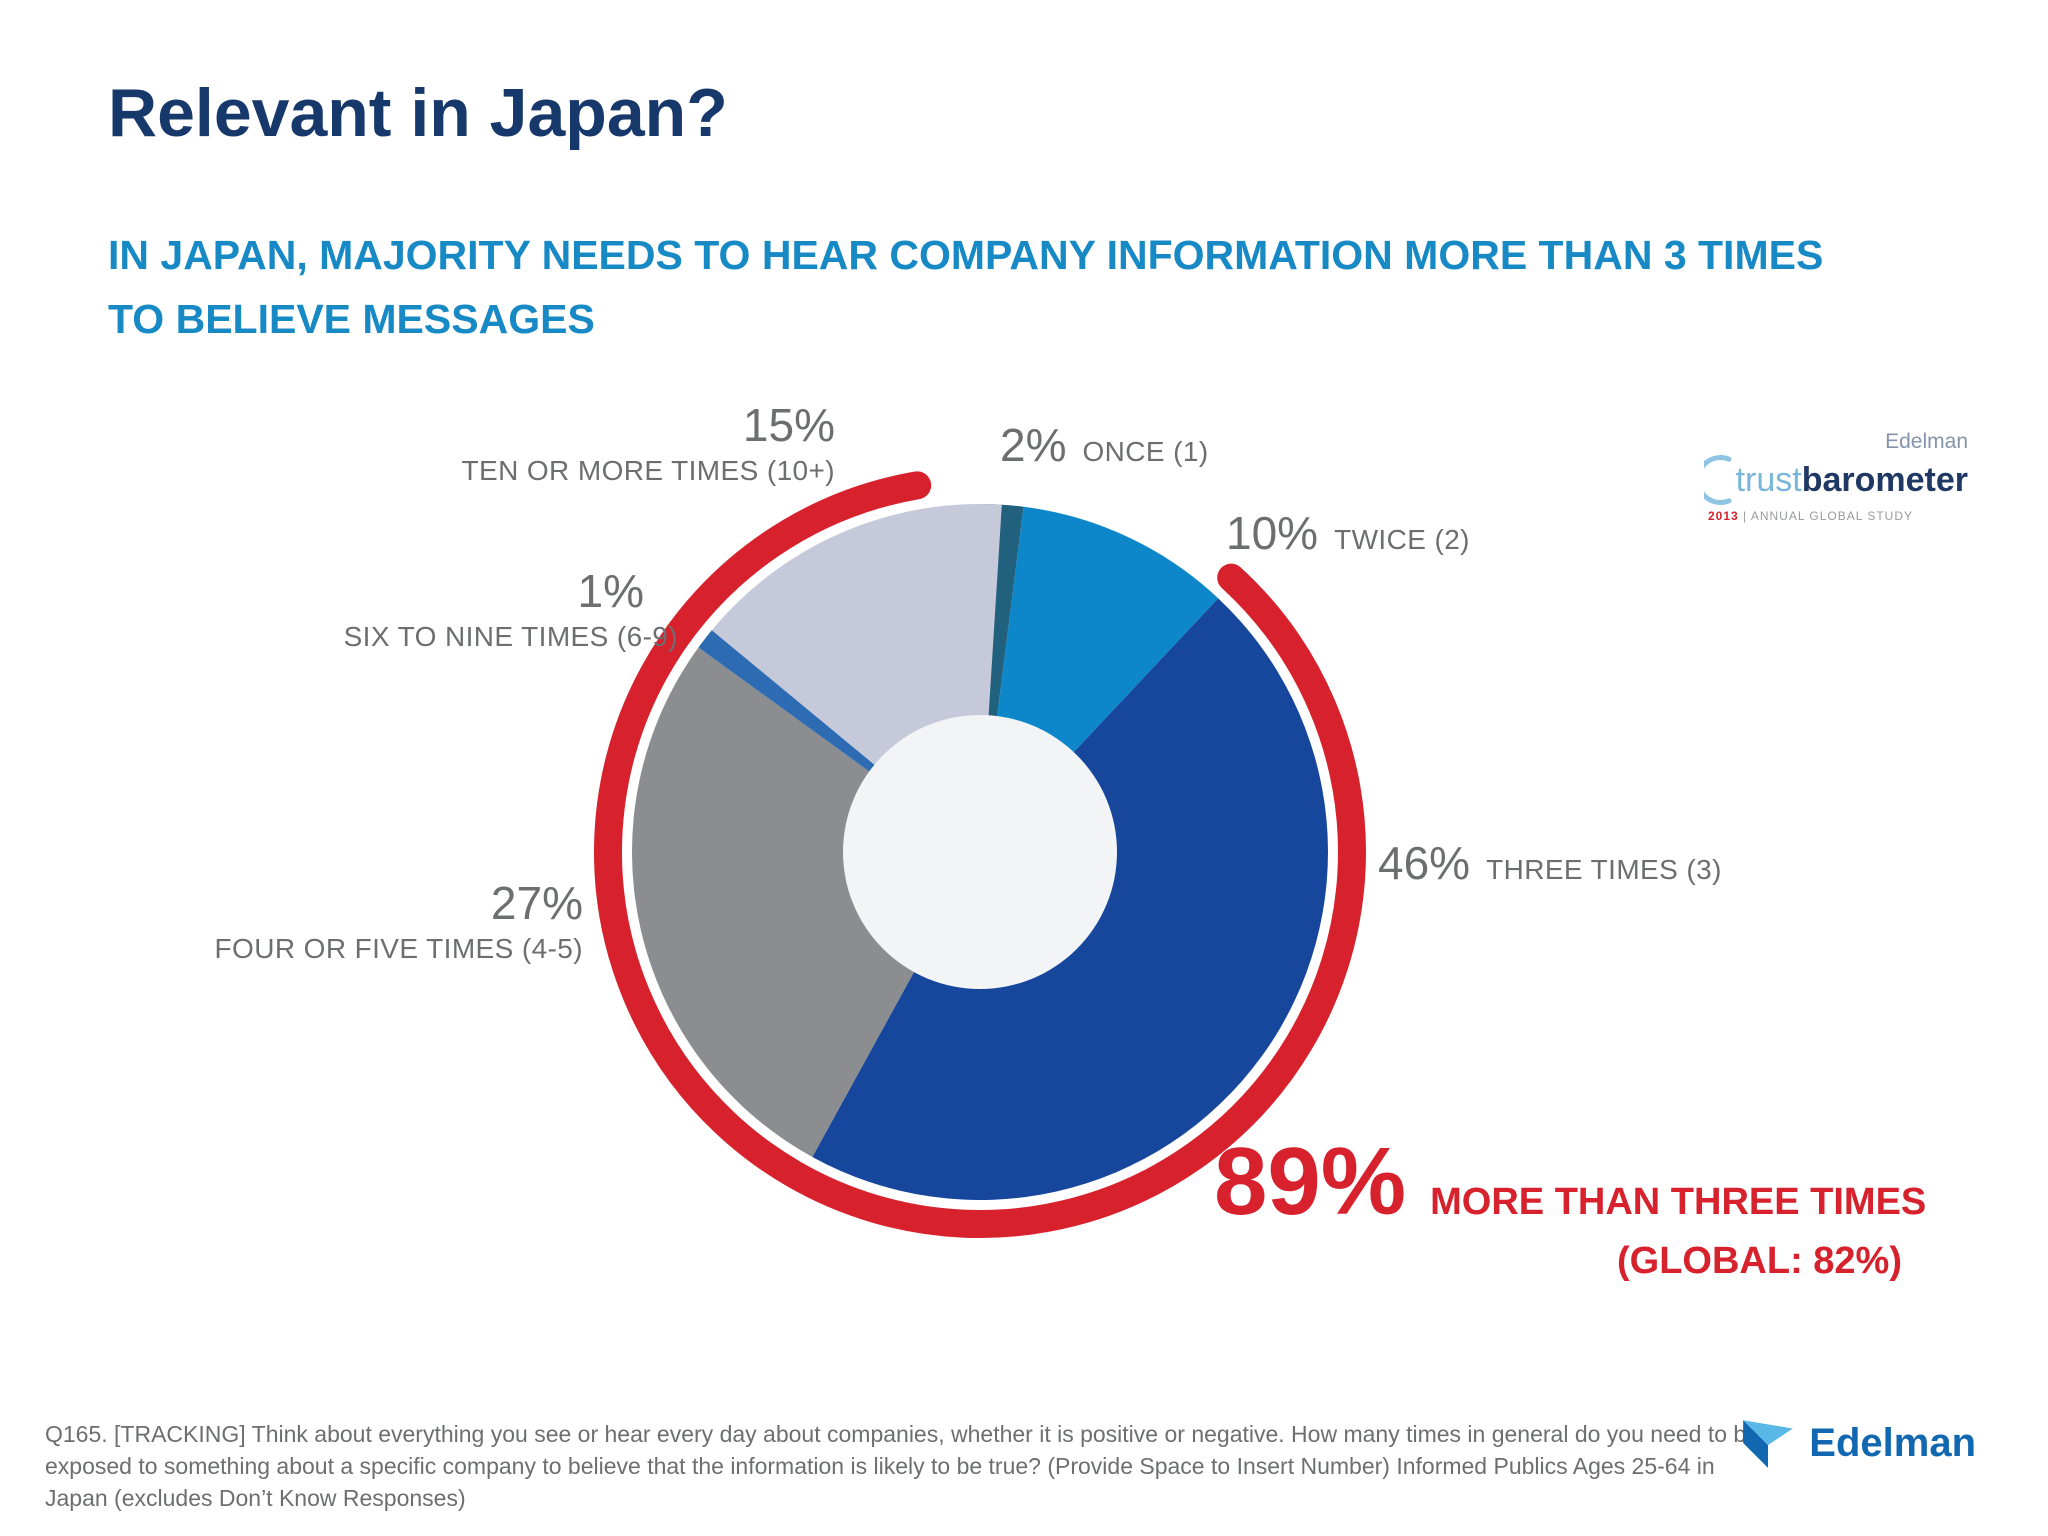 The width and height of the screenshot is (2048, 1536). What do you see at coordinates (1678, 1202) in the screenshot?
I see `highlight-label: MORE THAN THREE TIMES` at bounding box center [1678, 1202].